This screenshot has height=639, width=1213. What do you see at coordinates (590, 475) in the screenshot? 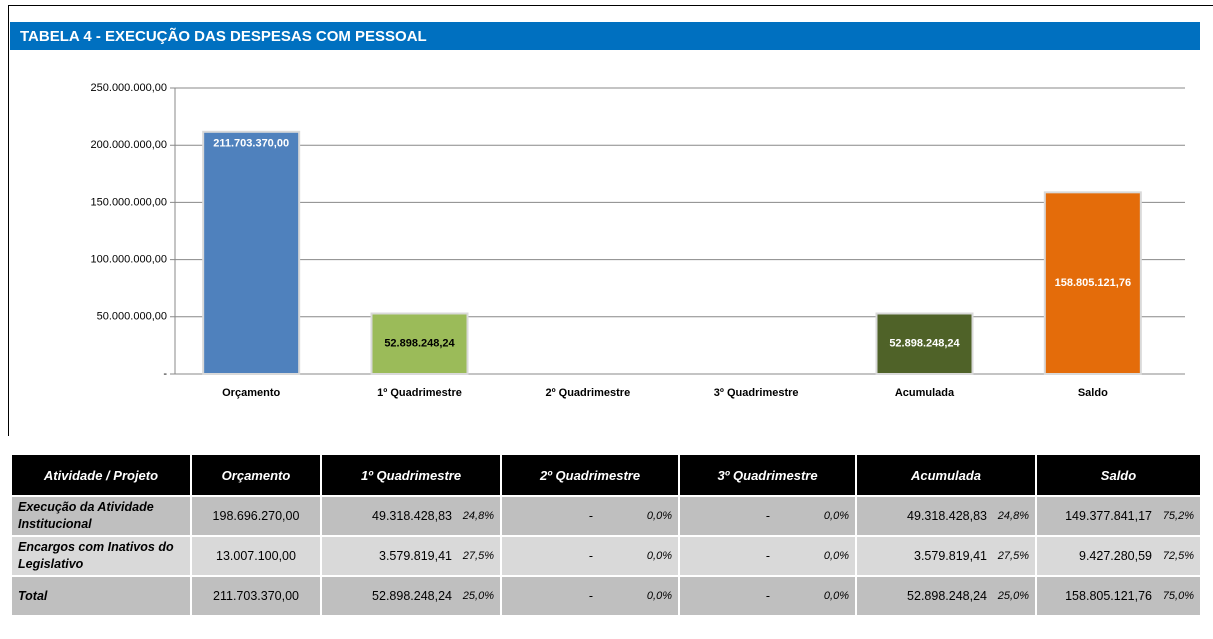
I see `header-cell: 2º Quadrimestre` at bounding box center [590, 475].